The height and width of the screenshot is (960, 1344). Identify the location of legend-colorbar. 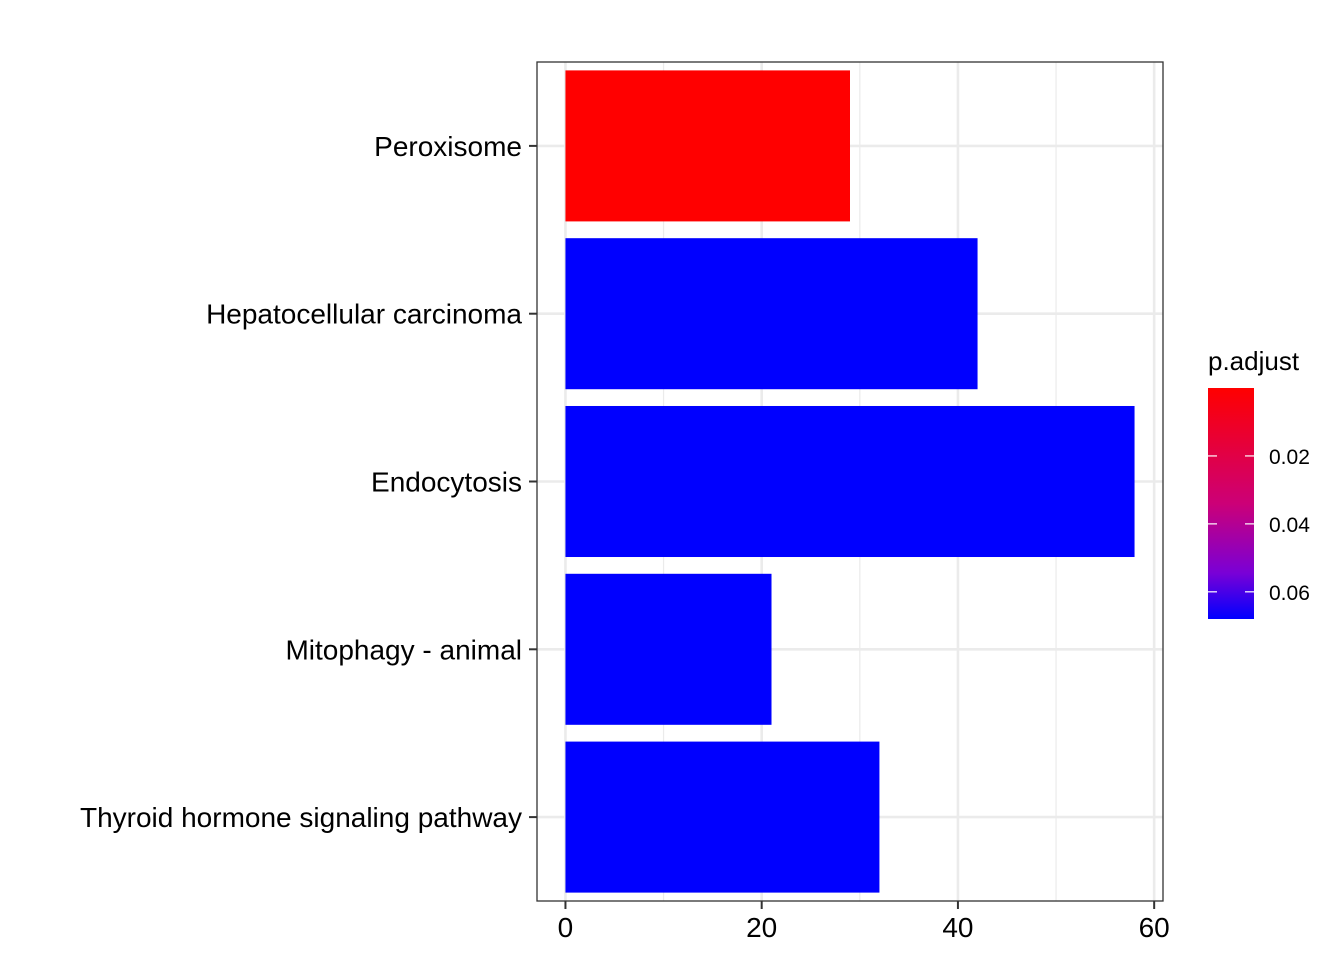
(1231, 503).